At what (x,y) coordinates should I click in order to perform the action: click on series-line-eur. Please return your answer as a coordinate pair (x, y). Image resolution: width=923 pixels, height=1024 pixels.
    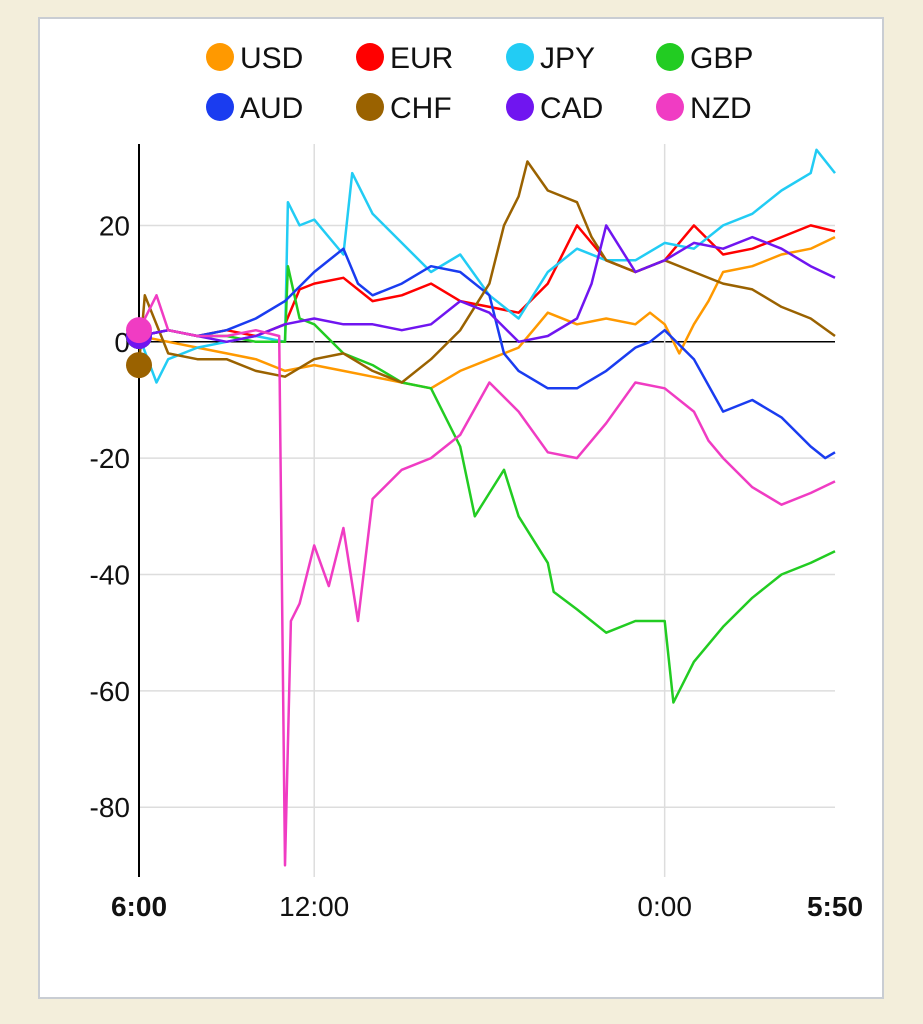
    Looking at the image, I should click on (487, 281).